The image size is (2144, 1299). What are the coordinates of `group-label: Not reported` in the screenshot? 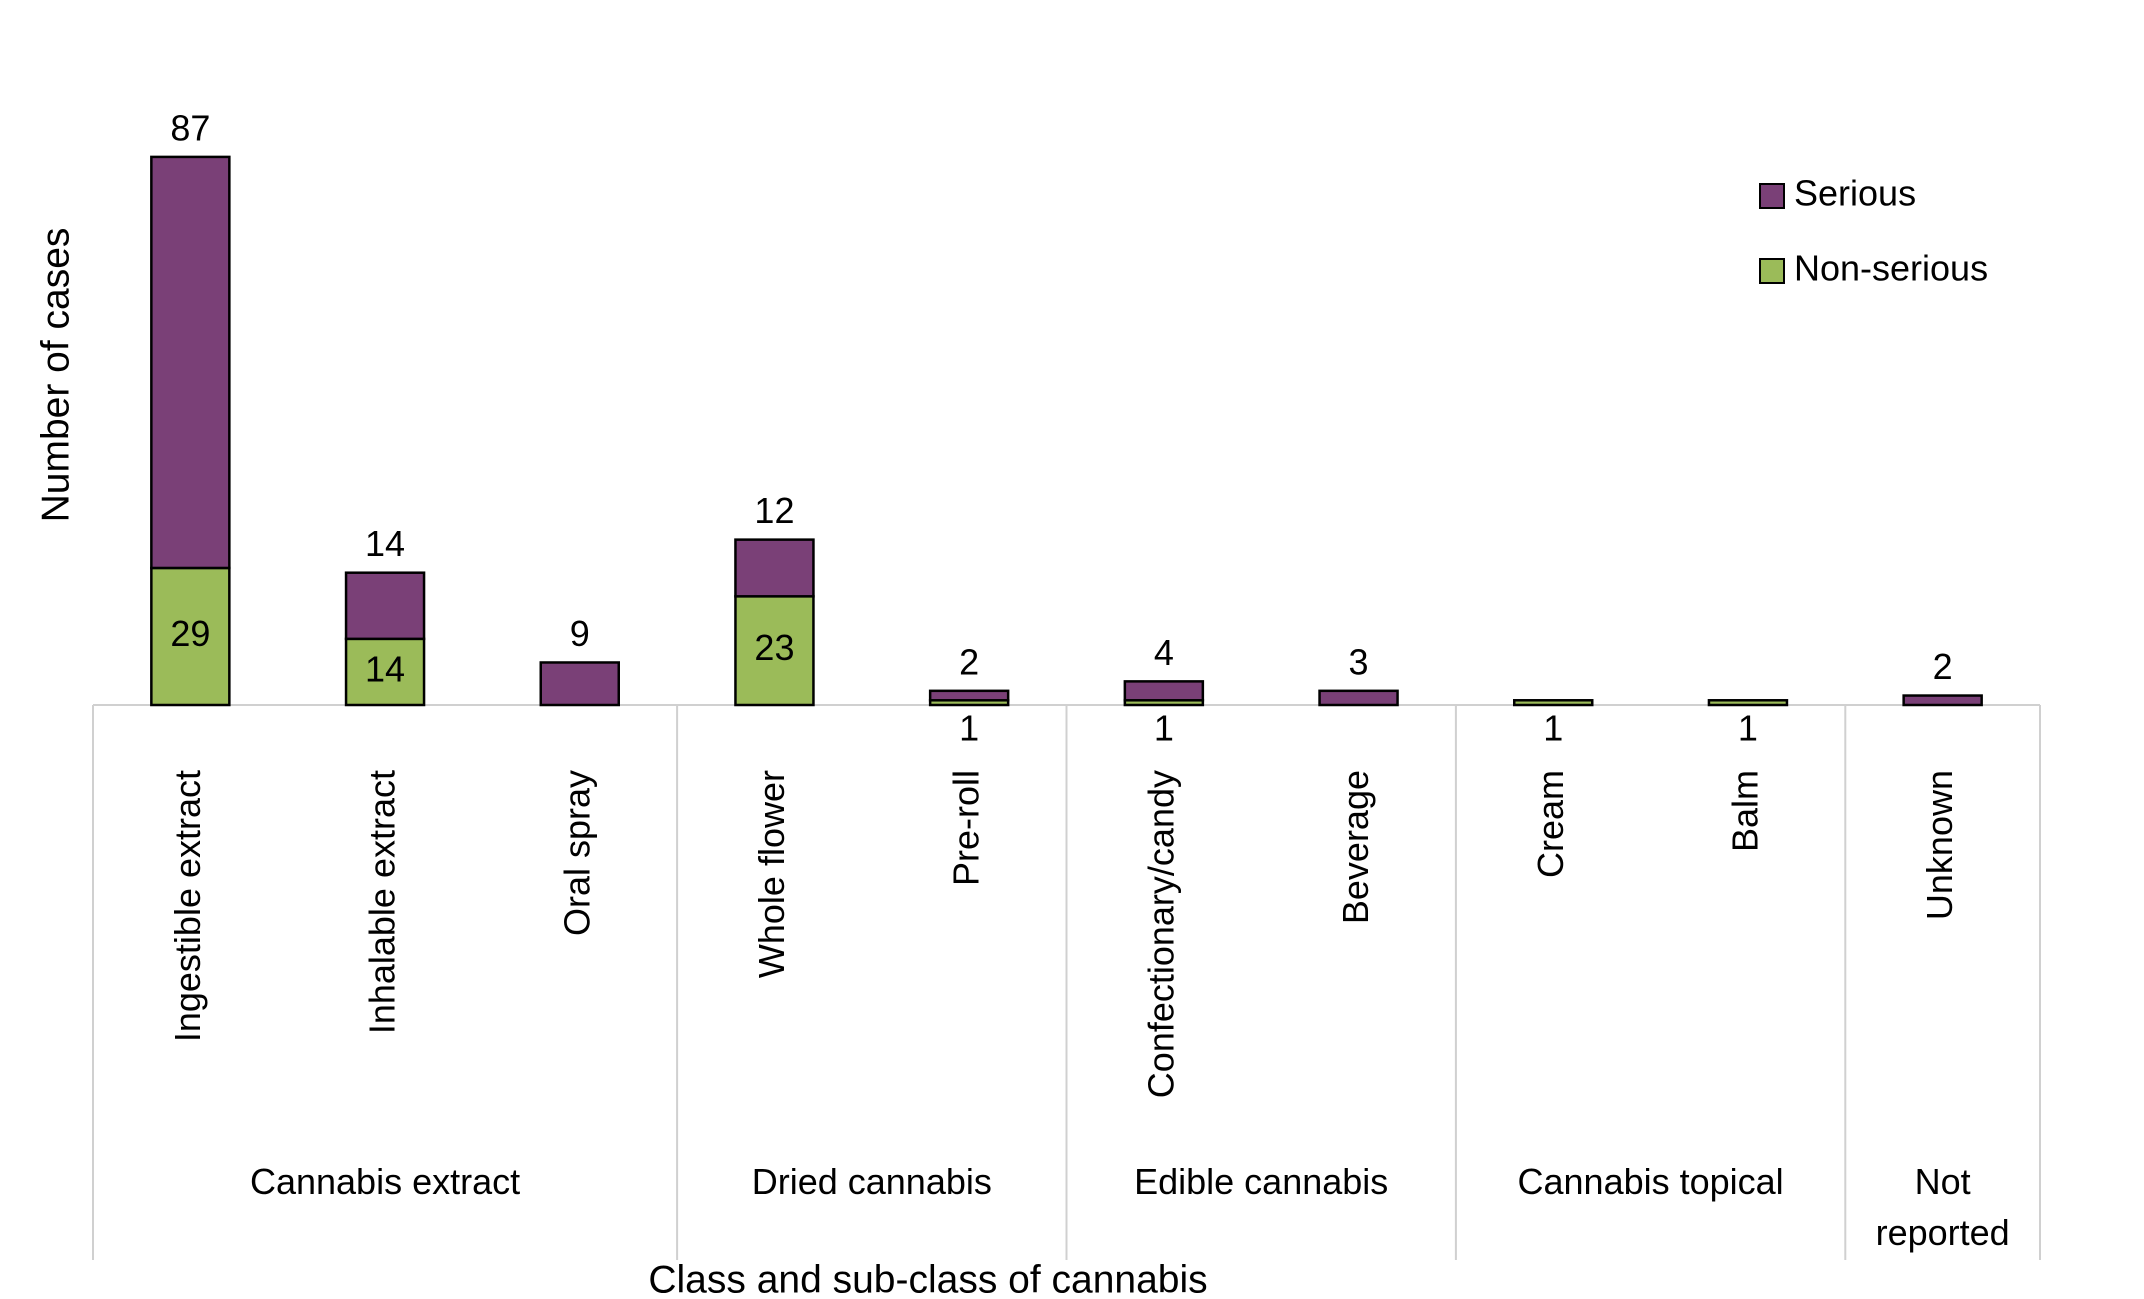 It's located at (1942, 1207).